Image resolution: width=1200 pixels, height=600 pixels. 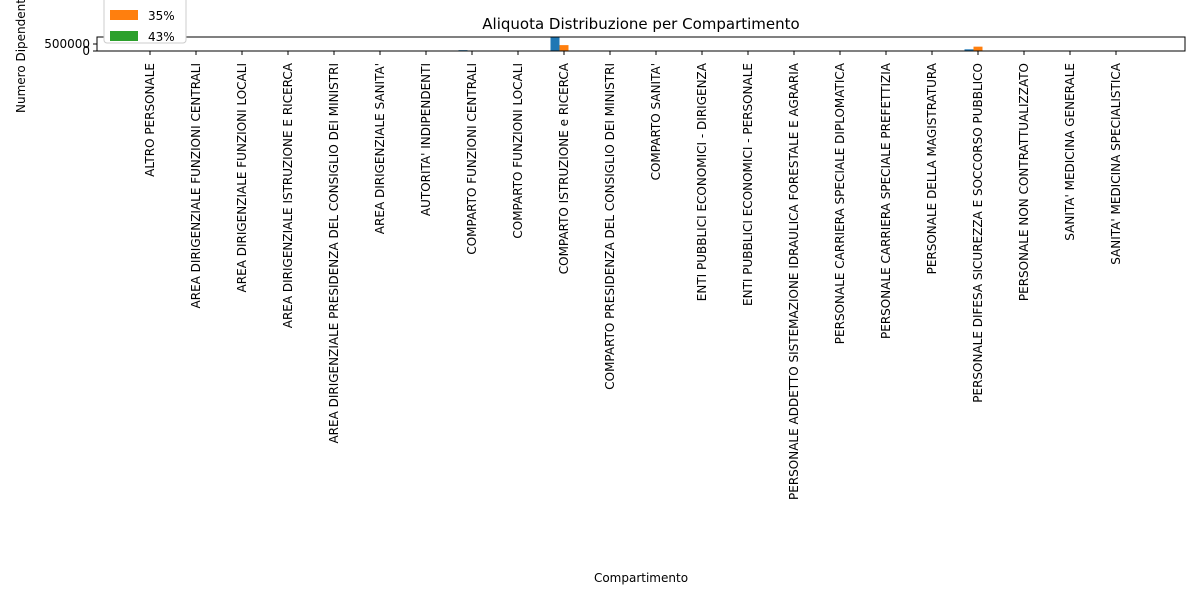 What do you see at coordinates (380, 148) in the screenshot?
I see `x-tick-label: AREA DIRIGENZIALE SANITA'` at bounding box center [380, 148].